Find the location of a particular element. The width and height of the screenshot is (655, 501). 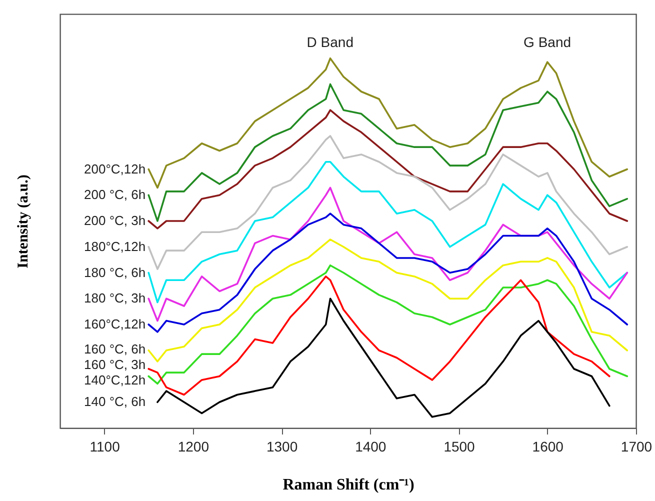

series-label: 140 °C, 6h is located at coordinates (115, 402).